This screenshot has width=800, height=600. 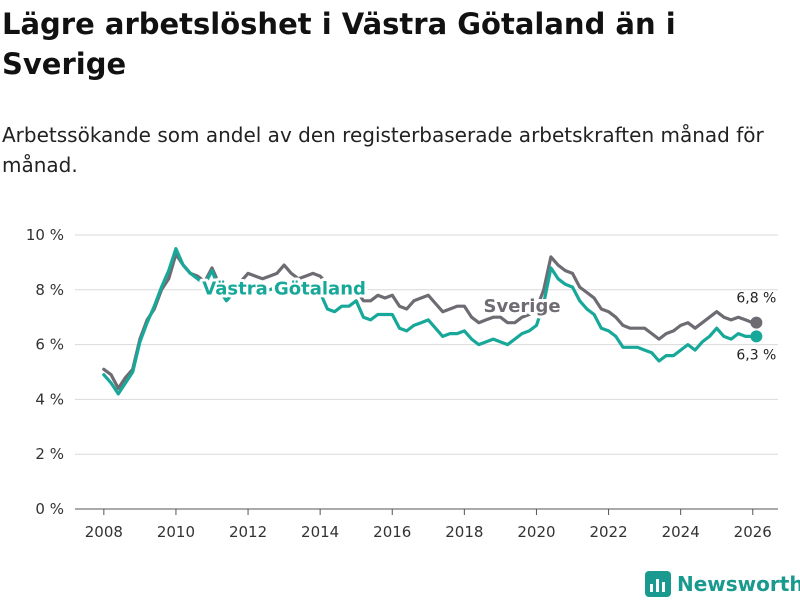 What do you see at coordinates (738, 584) in the screenshot?
I see `brand-name: Newsworthy` at bounding box center [738, 584].